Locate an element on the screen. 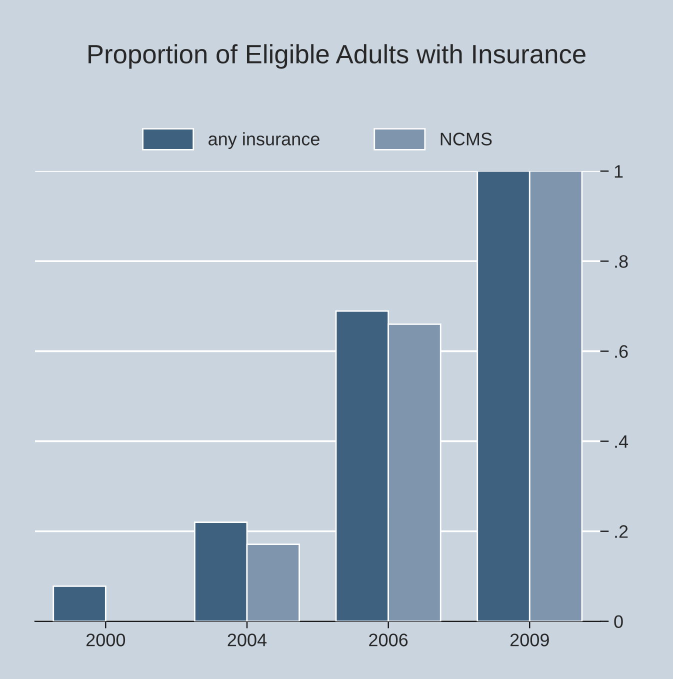 Image resolution: width=673 pixels, height=679 pixels. chart-title: Proportion of Eligible Adults with Insurance is located at coordinates (337, 56).